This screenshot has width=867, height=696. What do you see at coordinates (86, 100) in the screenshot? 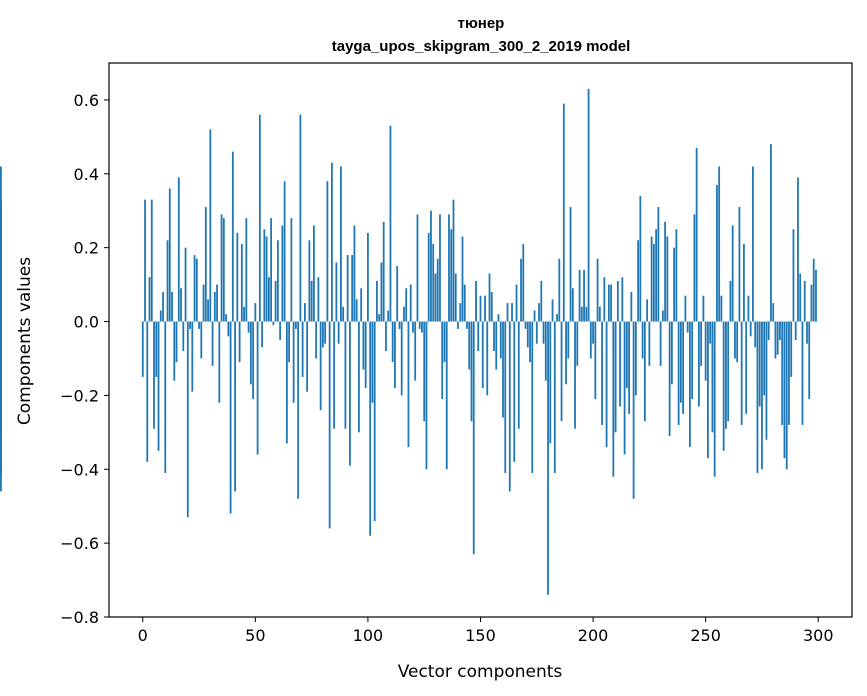
I see `y-tick-label: 0.6` at bounding box center [86, 100].